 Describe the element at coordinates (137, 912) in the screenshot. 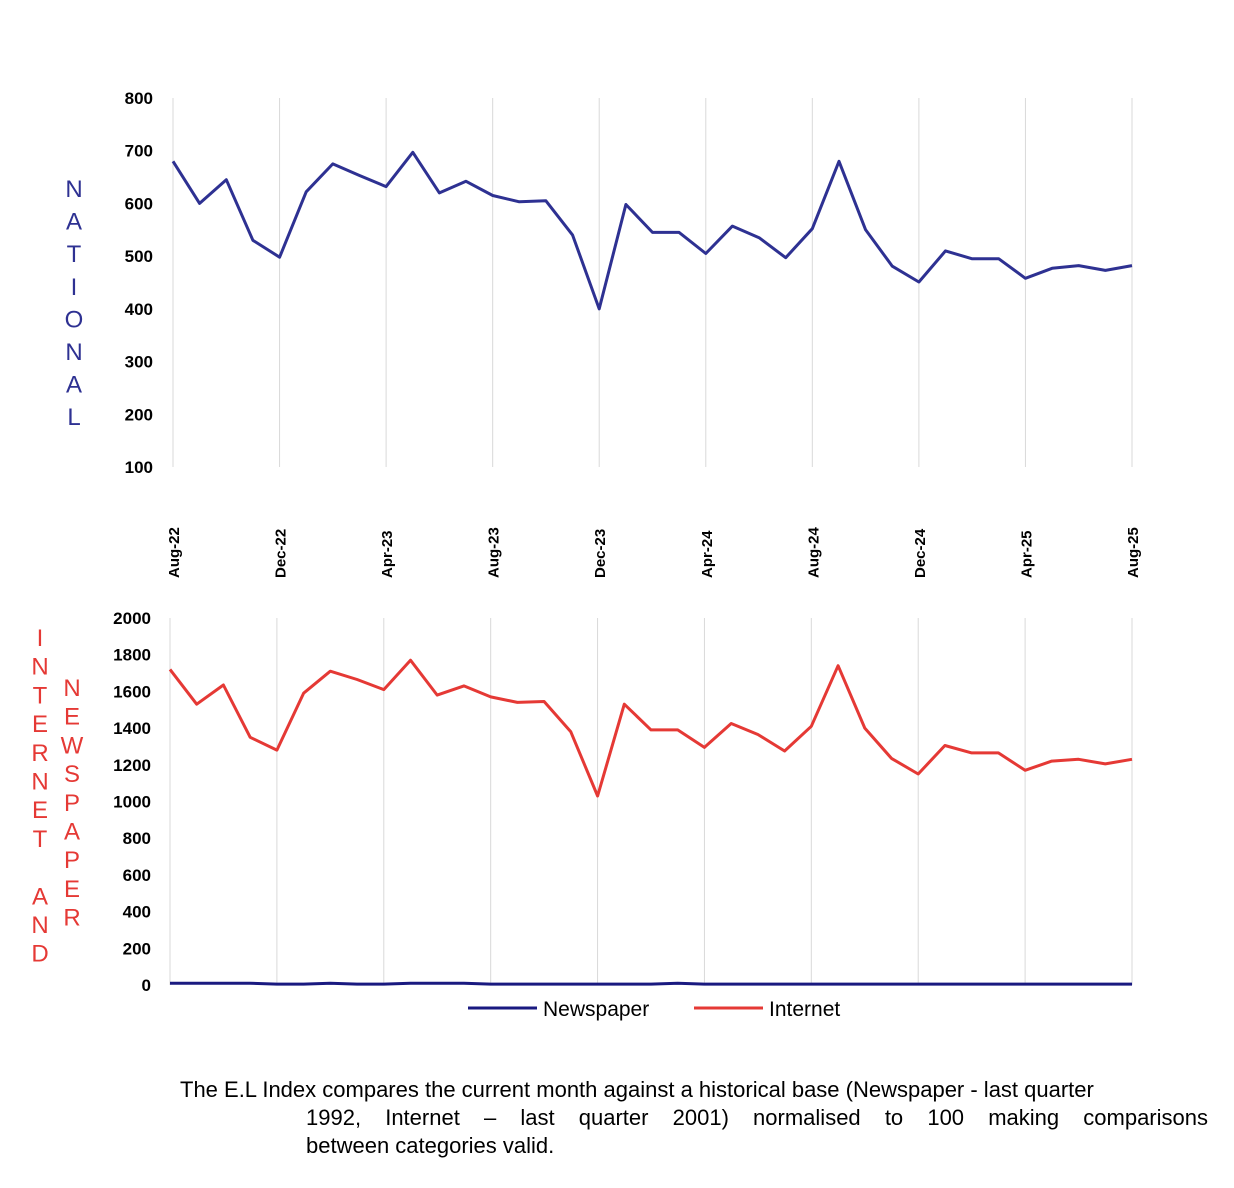

I see `media-y-tick-label: 400` at that location.